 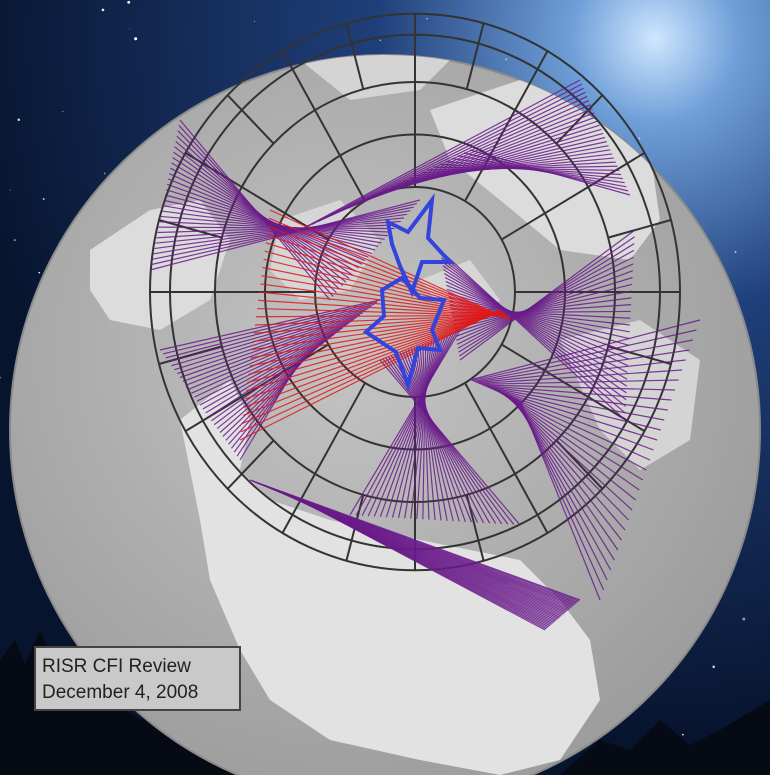 I want to click on caption-background, so click(x=137, y=678).